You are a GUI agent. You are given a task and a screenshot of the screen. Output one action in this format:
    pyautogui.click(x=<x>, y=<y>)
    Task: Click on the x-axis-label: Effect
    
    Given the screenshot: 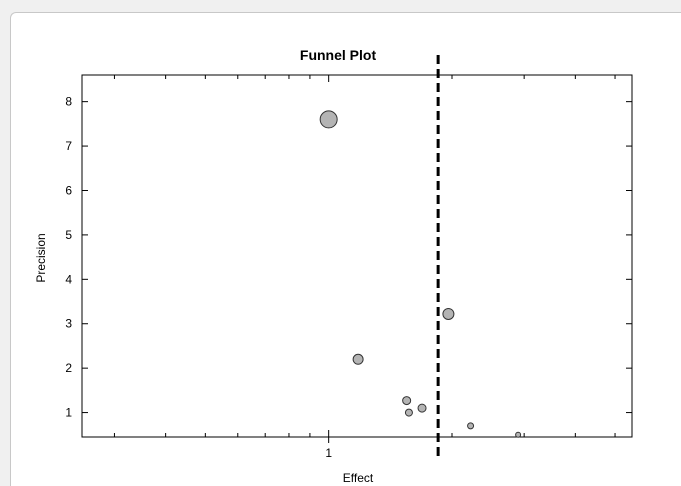 What is the action you would take?
    pyautogui.click(x=358, y=478)
    